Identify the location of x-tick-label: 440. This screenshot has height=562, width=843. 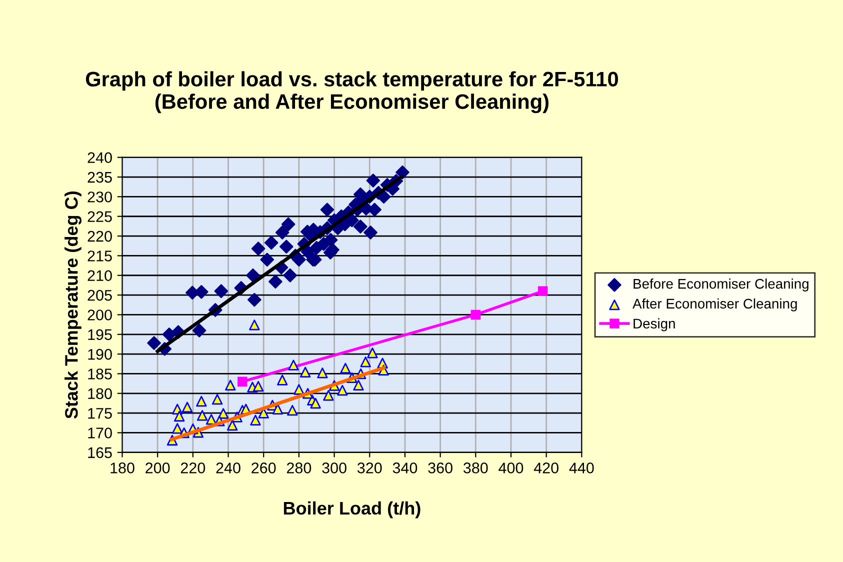
(581, 468).